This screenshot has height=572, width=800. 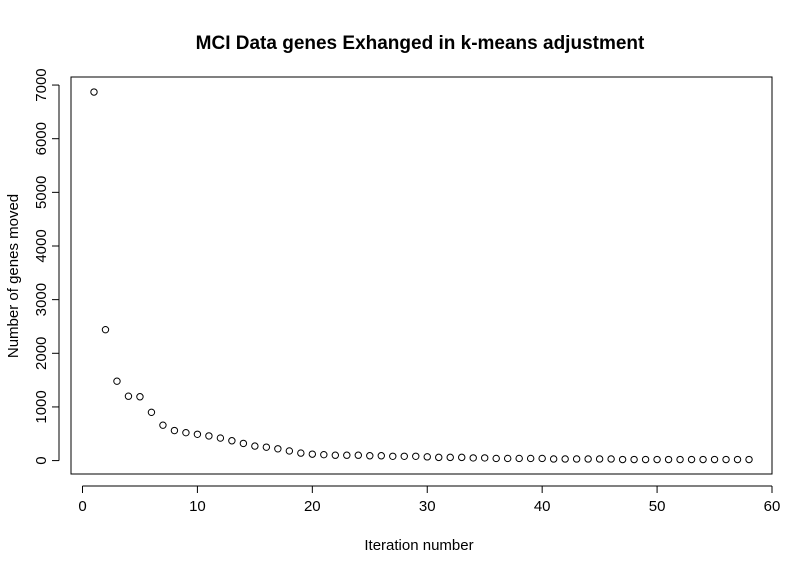 What do you see at coordinates (41, 406) in the screenshot?
I see `y-tick-label: 1000` at bounding box center [41, 406].